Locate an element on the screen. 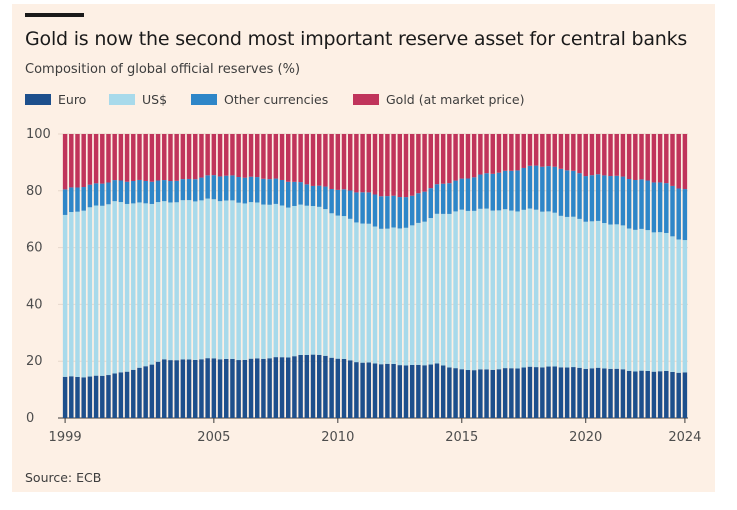  legend-swatch-euro is located at coordinates (38, 99).